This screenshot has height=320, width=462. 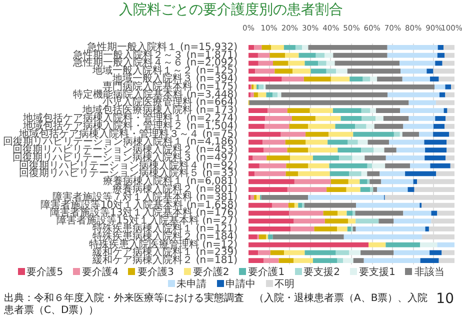 What do you see at coordinates (45, 273) in the screenshot?
I see `legend-label: 要介護5` at bounding box center [45, 273].